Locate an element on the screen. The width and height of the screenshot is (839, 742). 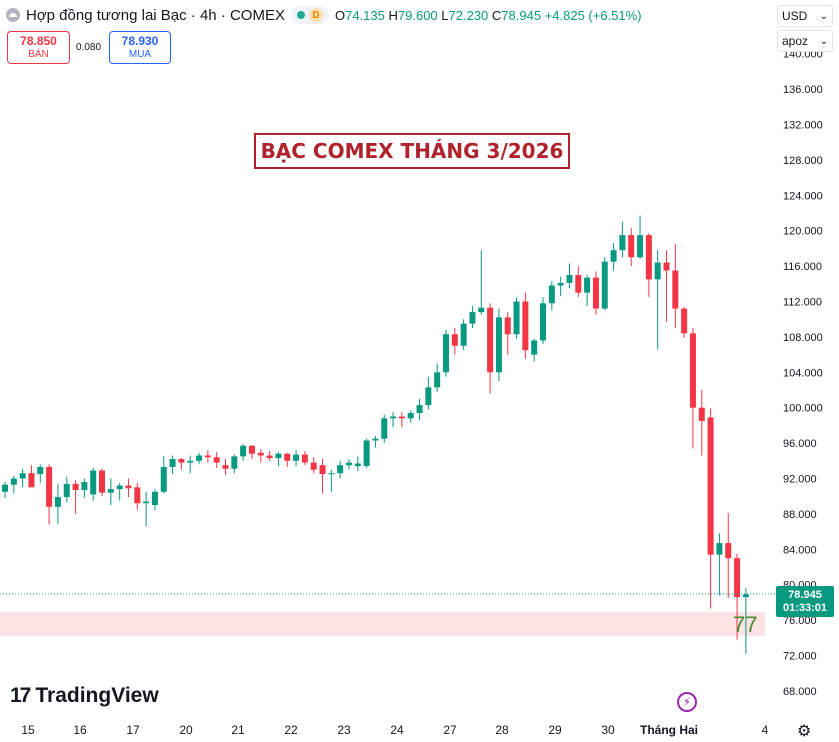
time-tick-label: 20 is located at coordinates (186, 730).